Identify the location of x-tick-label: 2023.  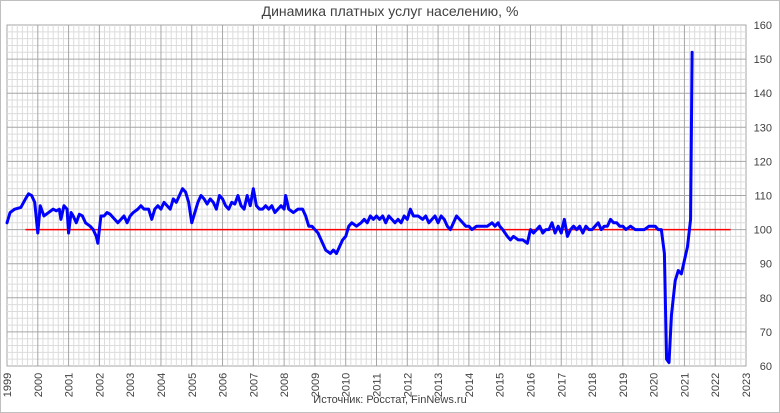
(747, 385).